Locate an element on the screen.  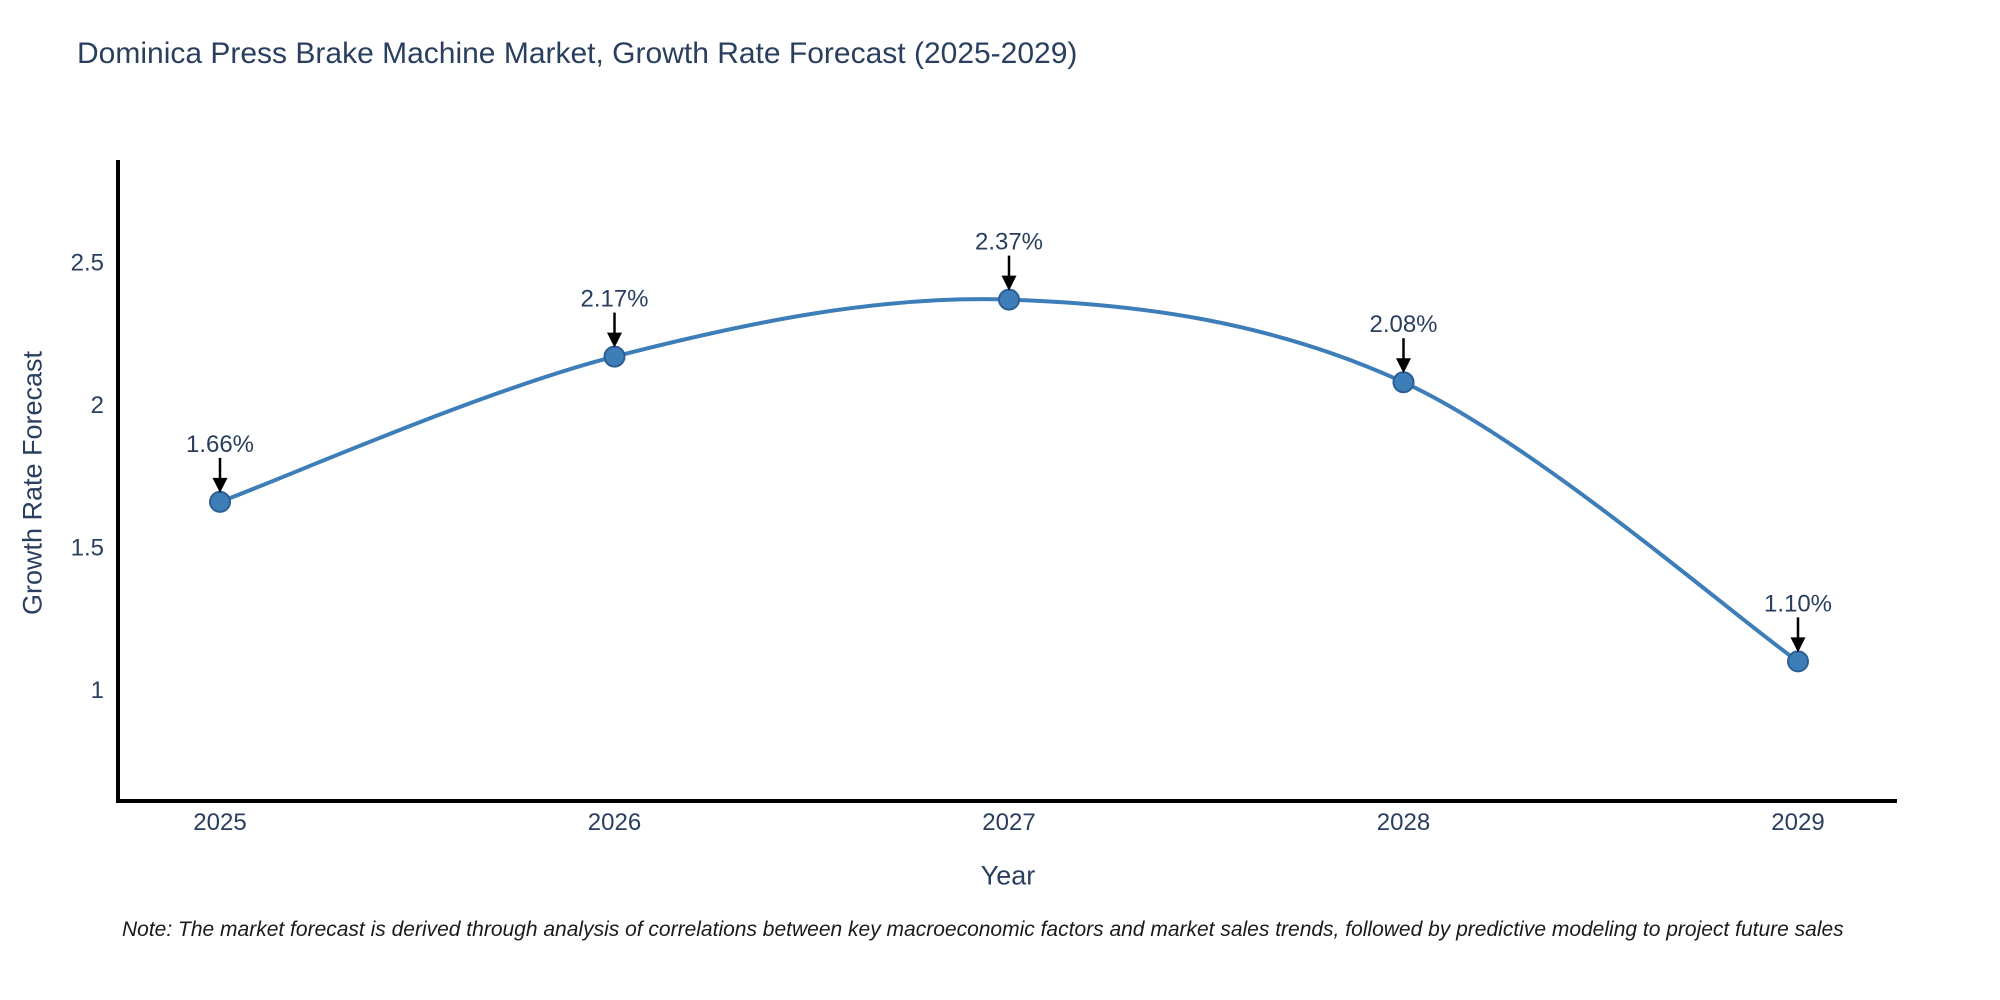
y-axis-title: Growth Rate Forecast is located at coordinates (32, 483).